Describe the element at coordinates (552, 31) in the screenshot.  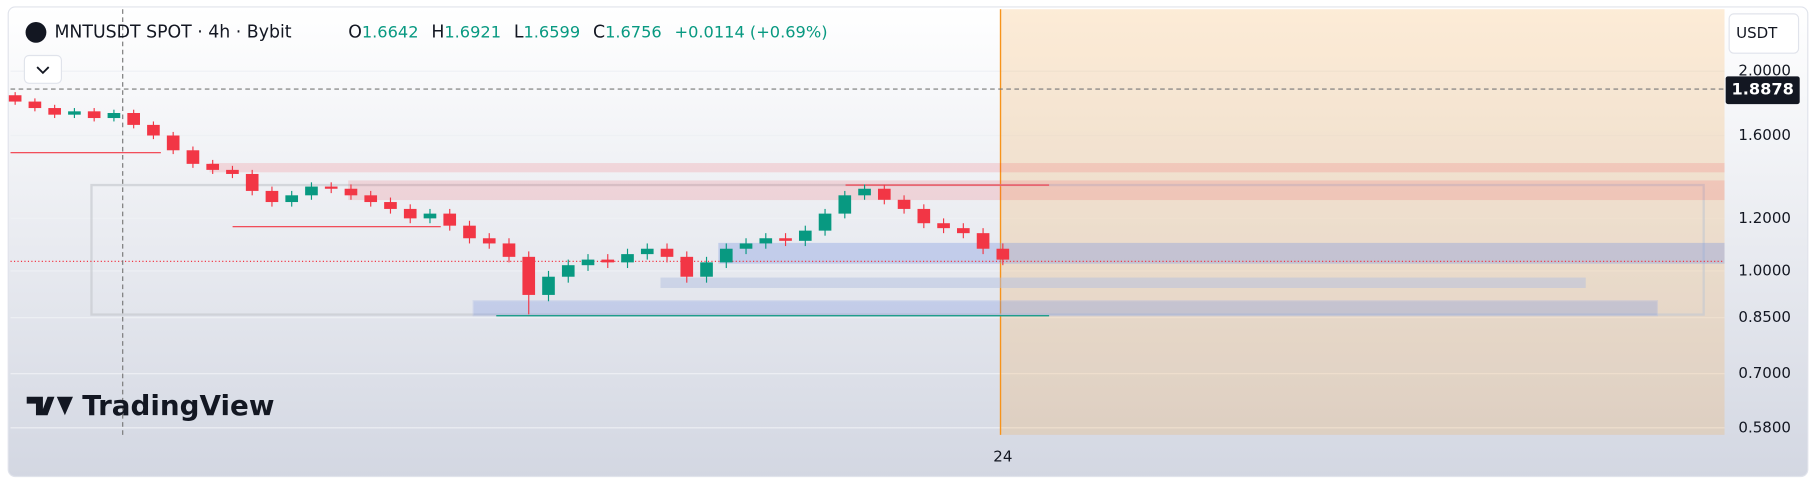
I see `l-value: 1.6599` at that location.